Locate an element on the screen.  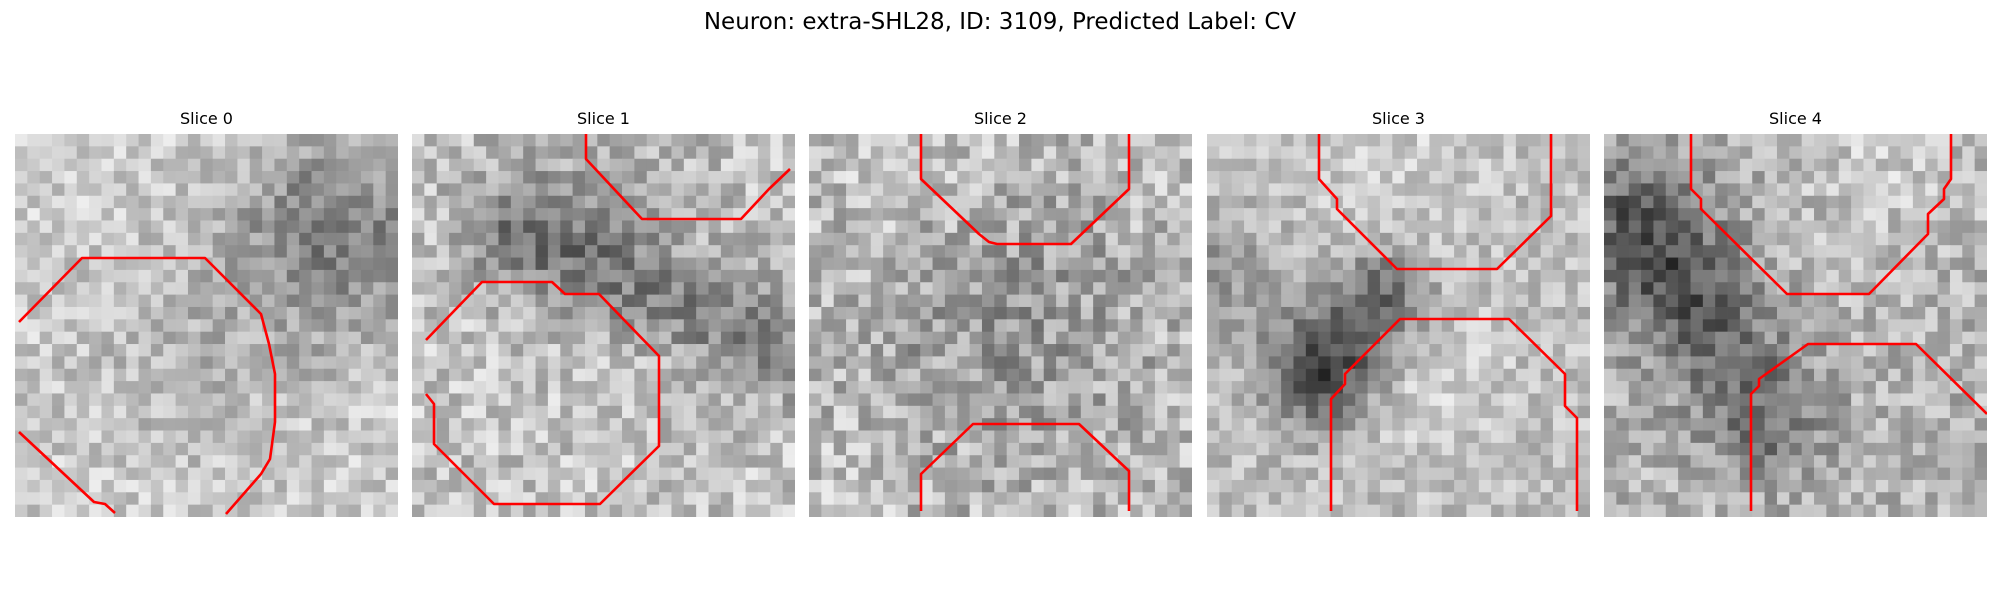
slice-panel-2: Slice 2 is located at coordinates (1000, 312).